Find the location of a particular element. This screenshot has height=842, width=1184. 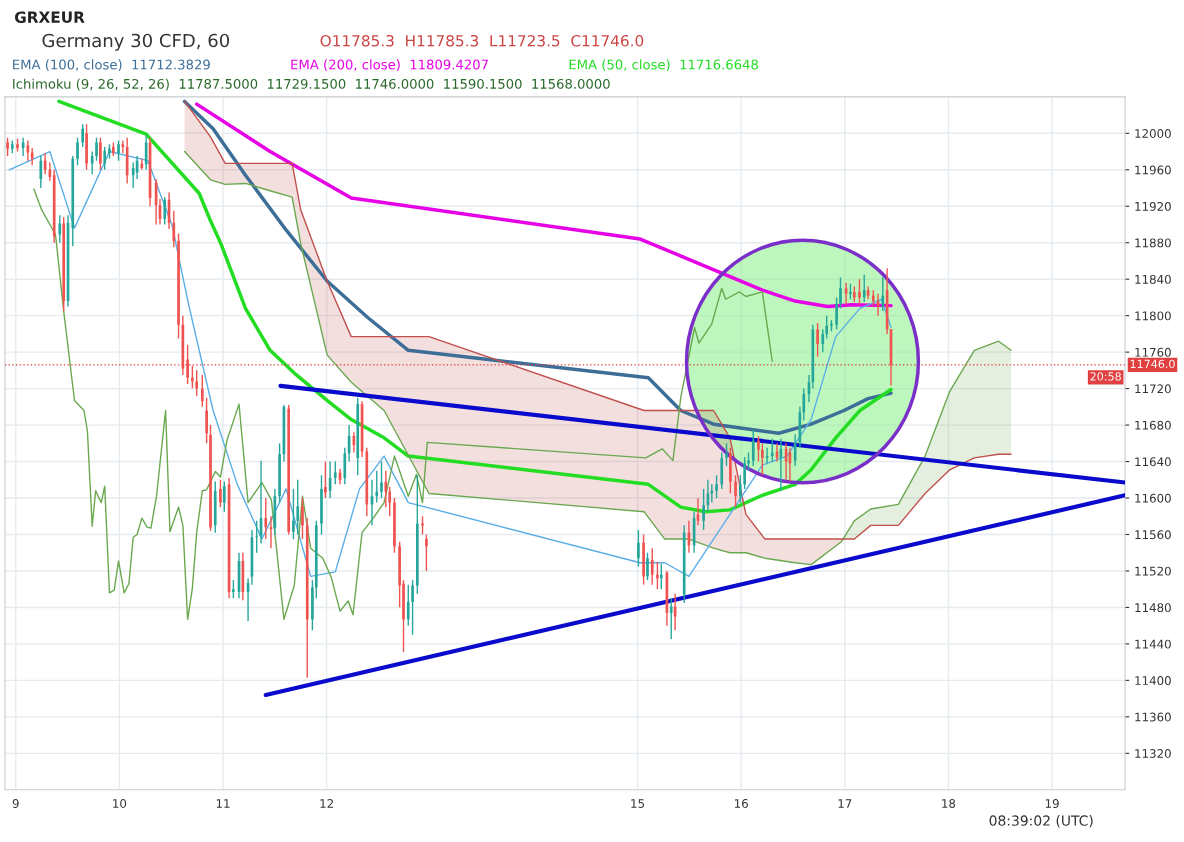

x-tick-label: 10 is located at coordinates (120, 803).